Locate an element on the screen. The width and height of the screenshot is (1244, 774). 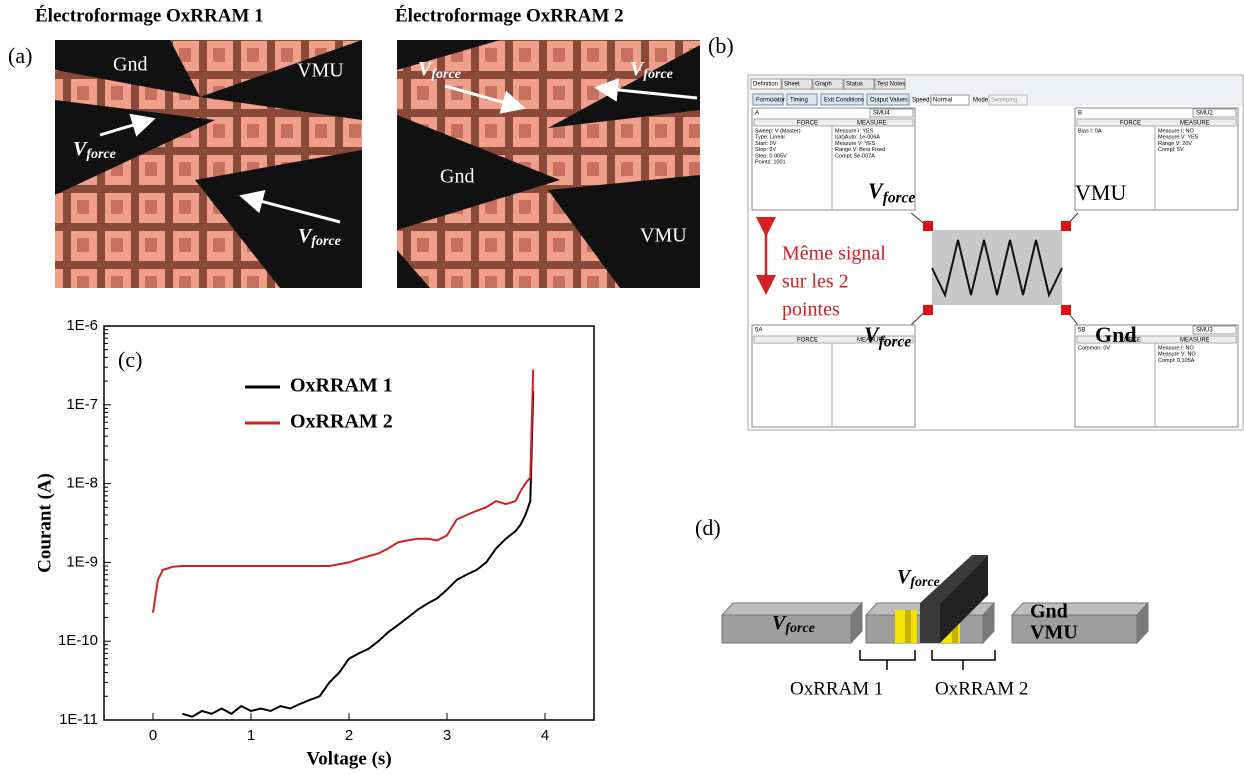
panel-name: A is located at coordinates (757, 114).